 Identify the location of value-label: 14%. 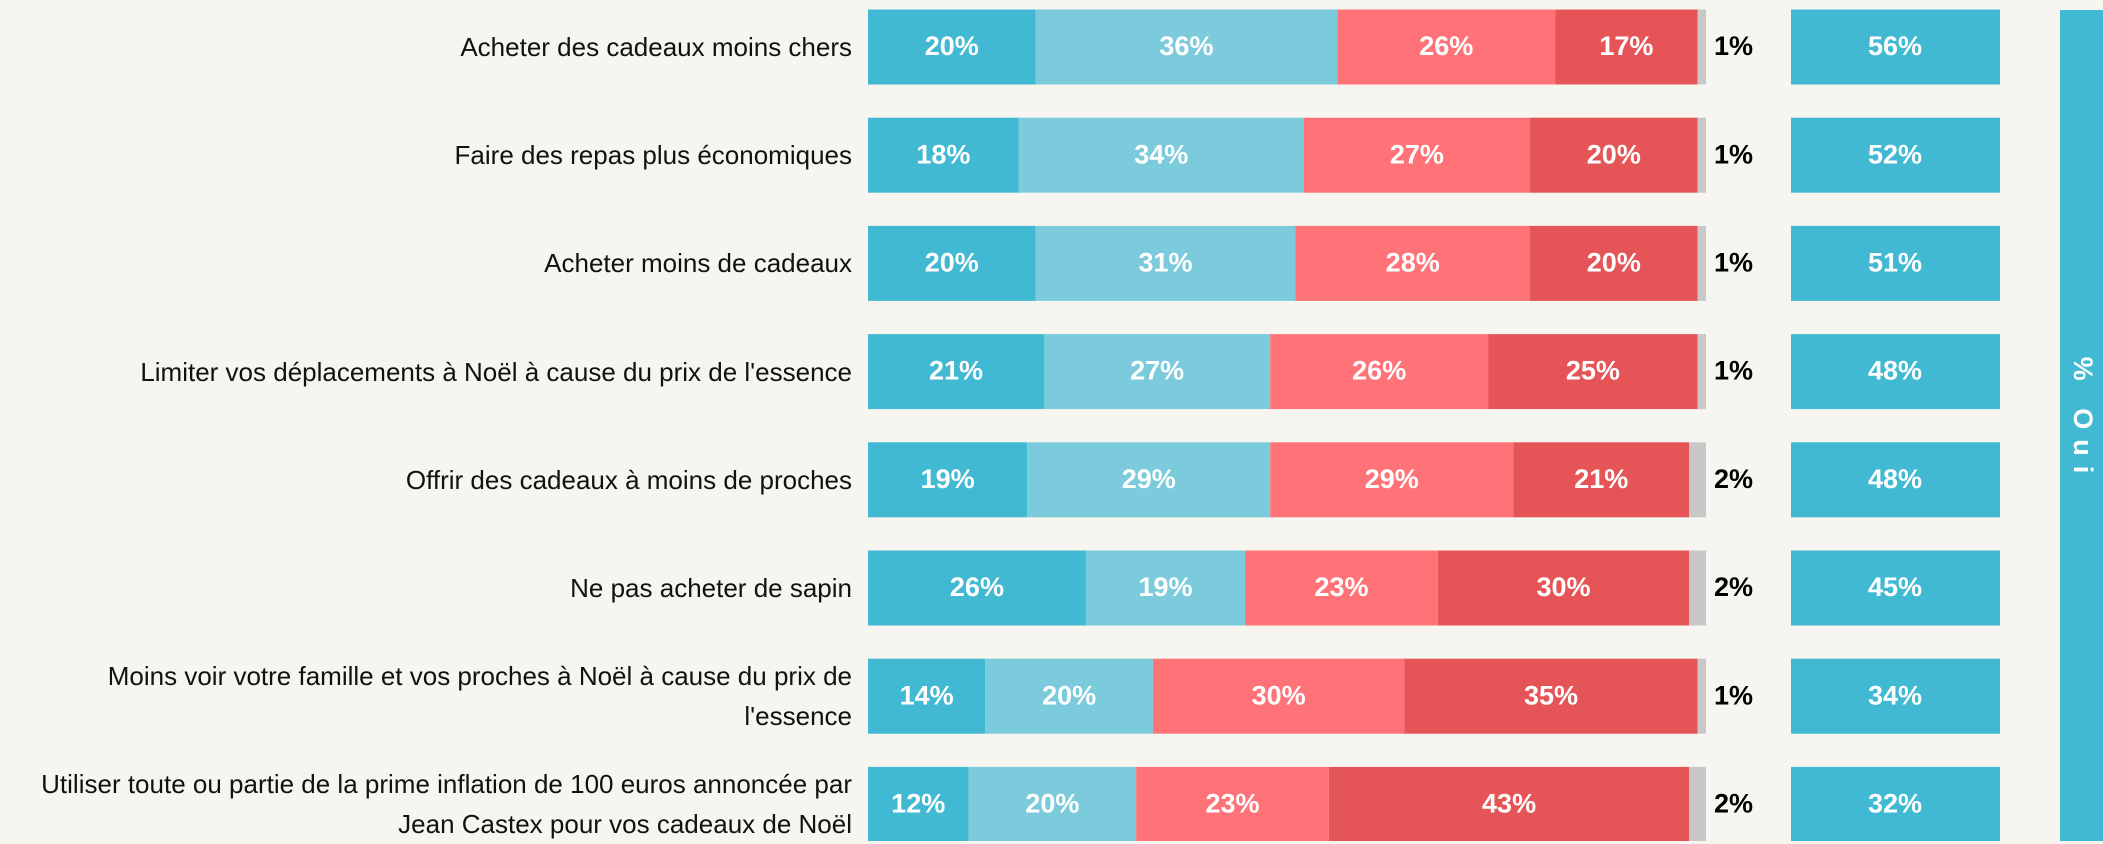
(927, 695).